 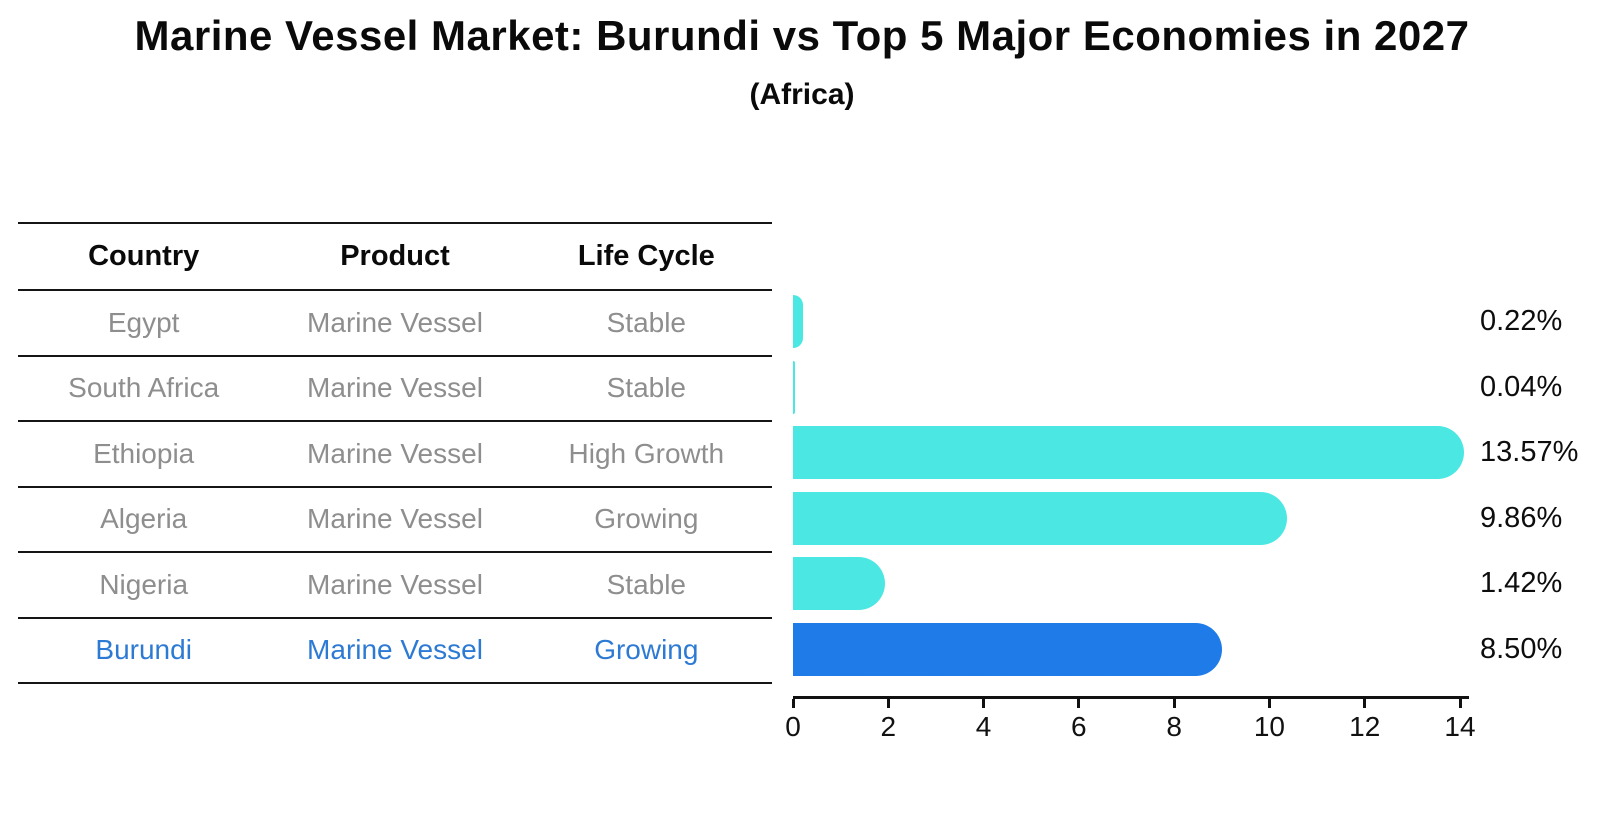 What do you see at coordinates (802, 94) in the screenshot?
I see `page-subtitle: (Africa)` at bounding box center [802, 94].